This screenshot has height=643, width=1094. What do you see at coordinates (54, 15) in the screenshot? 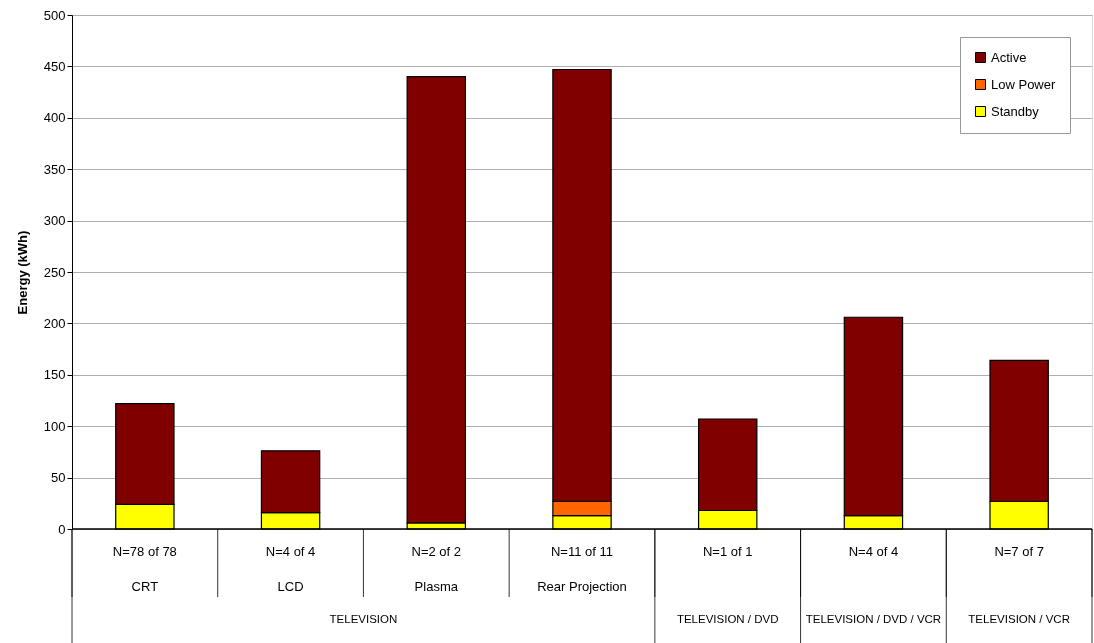
I see `y-tick-label: 500` at bounding box center [54, 15].